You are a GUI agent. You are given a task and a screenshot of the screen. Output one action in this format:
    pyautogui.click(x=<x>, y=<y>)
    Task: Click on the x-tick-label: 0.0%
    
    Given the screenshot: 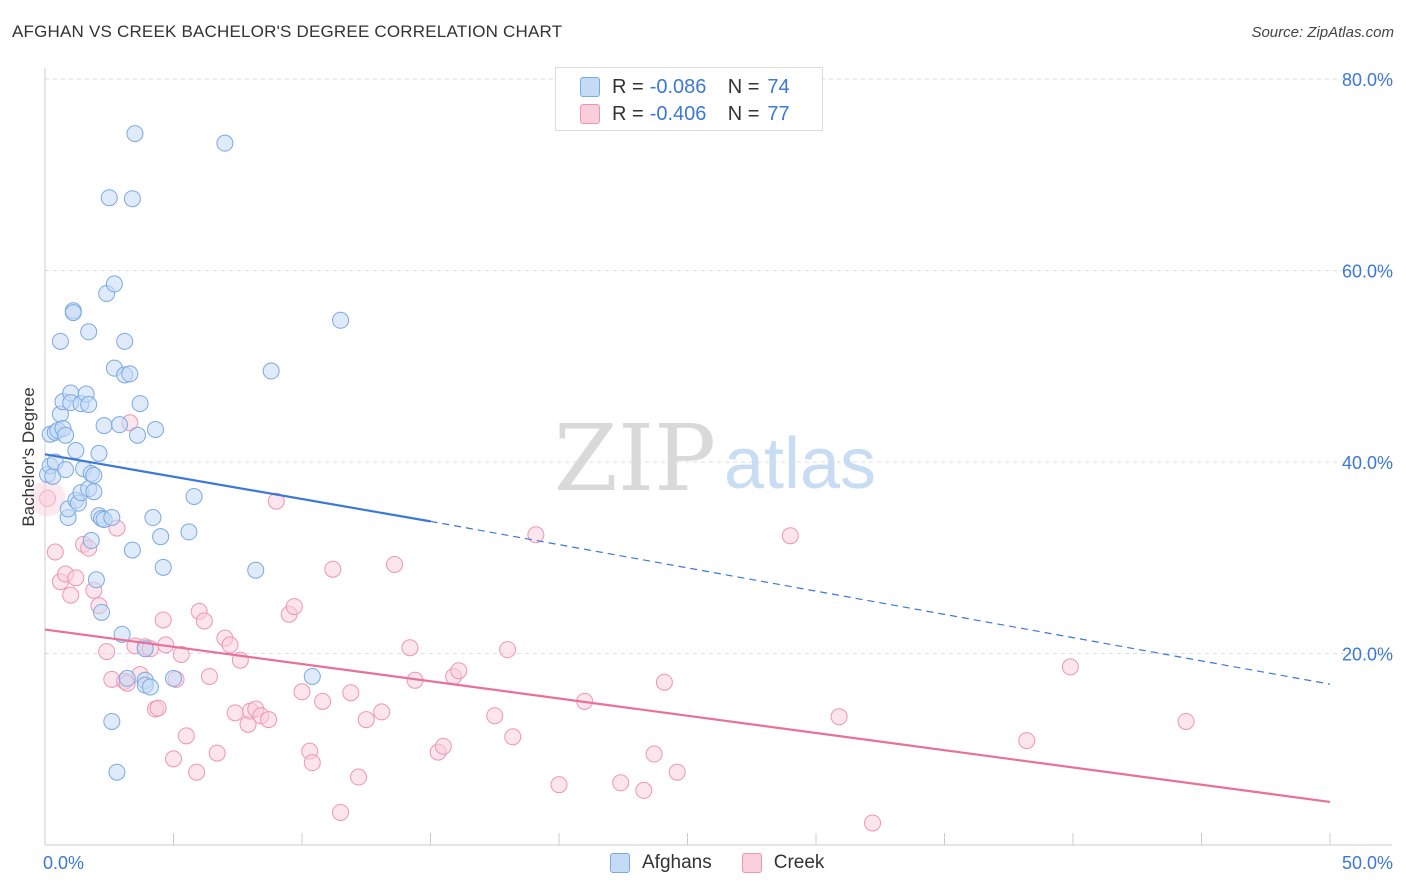 What is the action you would take?
    pyautogui.click(x=63, y=863)
    